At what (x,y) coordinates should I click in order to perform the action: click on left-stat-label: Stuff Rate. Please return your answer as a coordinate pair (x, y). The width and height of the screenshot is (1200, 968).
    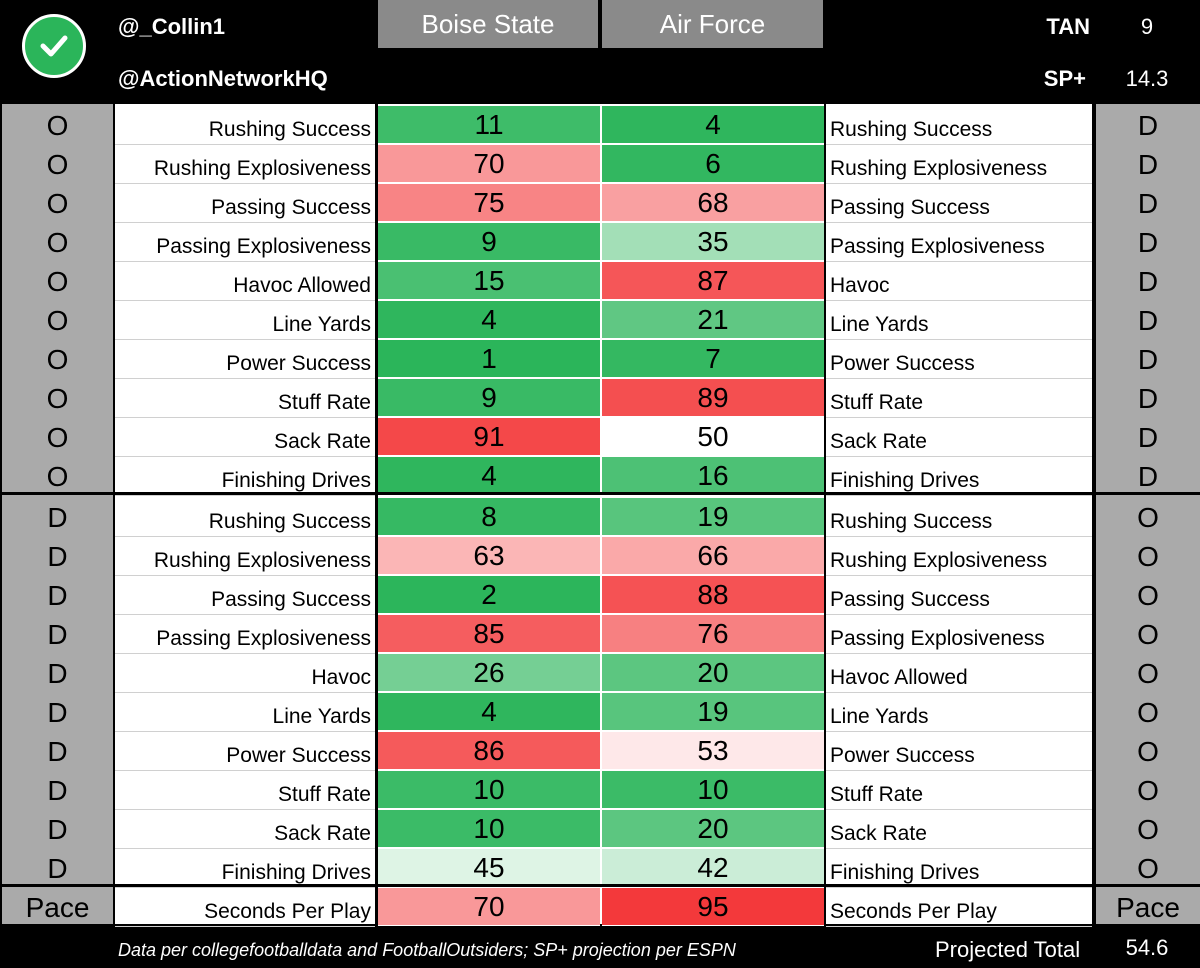
    Looking at the image, I should click on (245, 398).